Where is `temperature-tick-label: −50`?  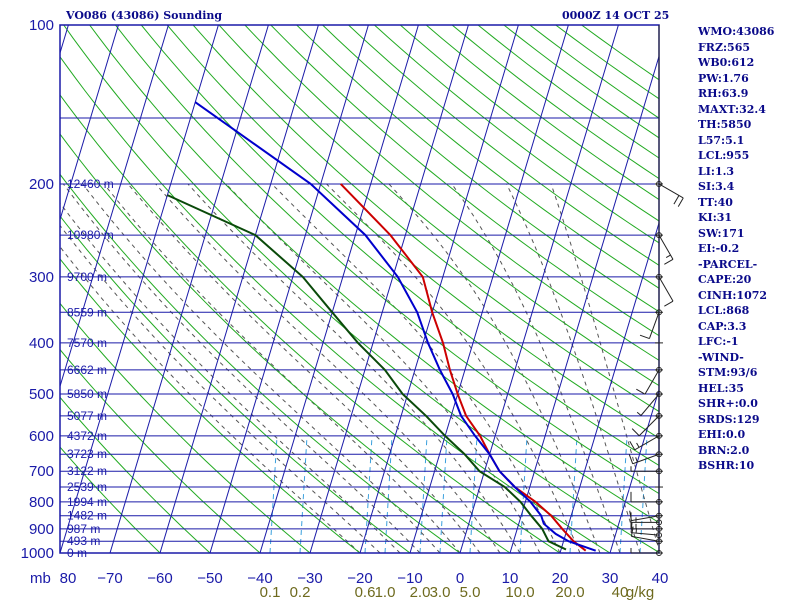 temperature-tick-label: −50 is located at coordinates (209, 578).